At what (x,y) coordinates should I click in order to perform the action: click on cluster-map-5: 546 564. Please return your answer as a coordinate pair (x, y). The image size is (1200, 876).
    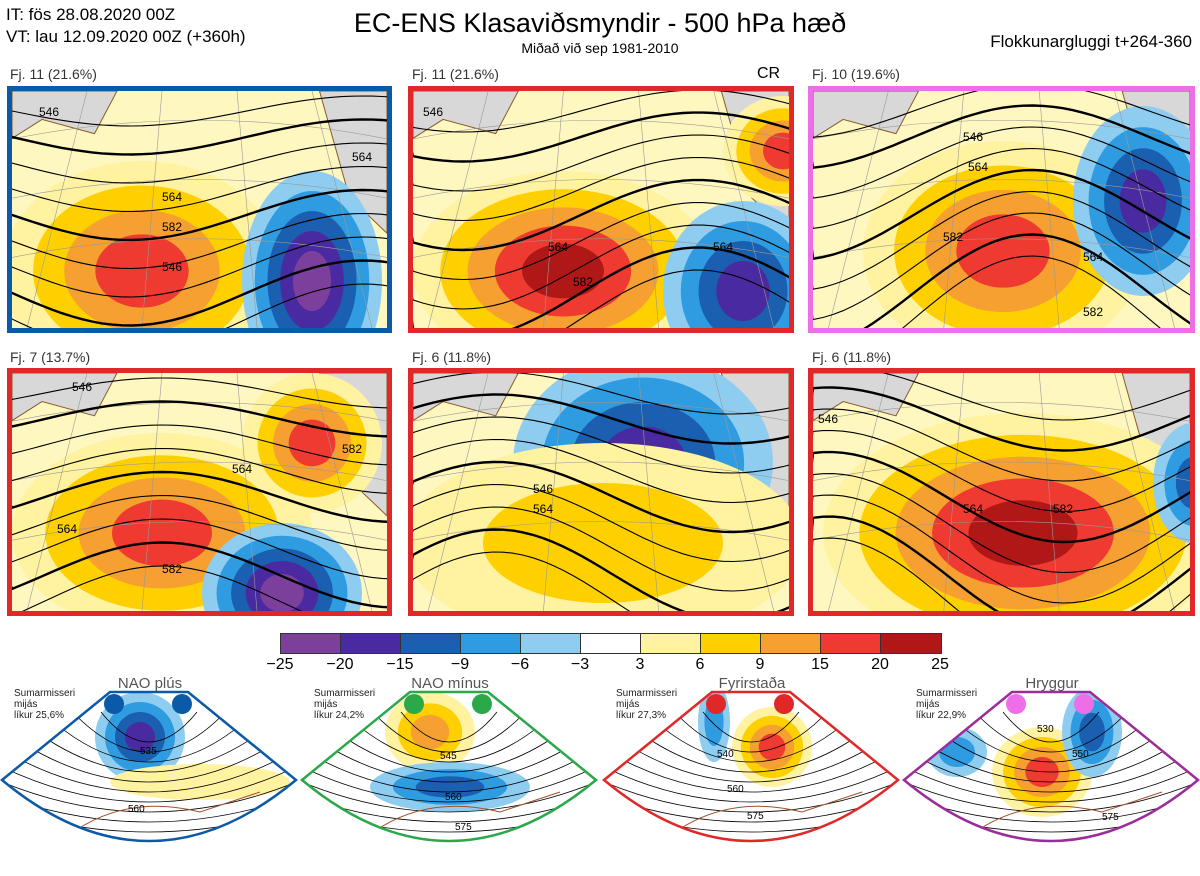
    Looking at the image, I should click on (601, 492).